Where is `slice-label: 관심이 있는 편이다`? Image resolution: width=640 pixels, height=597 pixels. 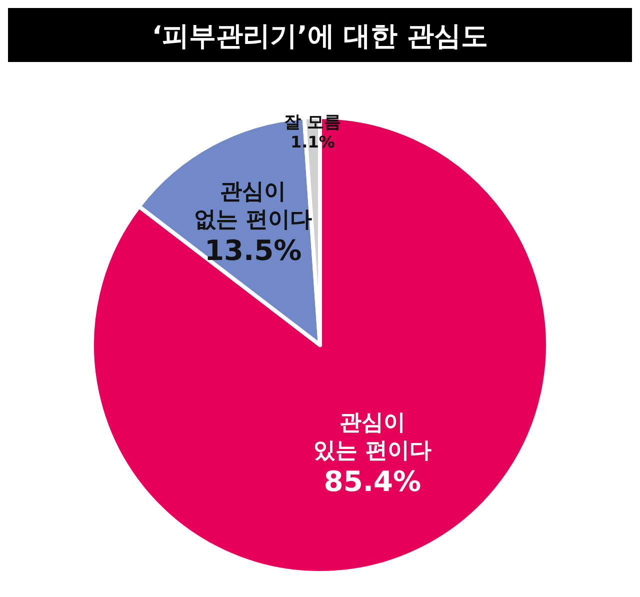 slice-label: 관심이 있는 편이다 is located at coordinates (373, 437).